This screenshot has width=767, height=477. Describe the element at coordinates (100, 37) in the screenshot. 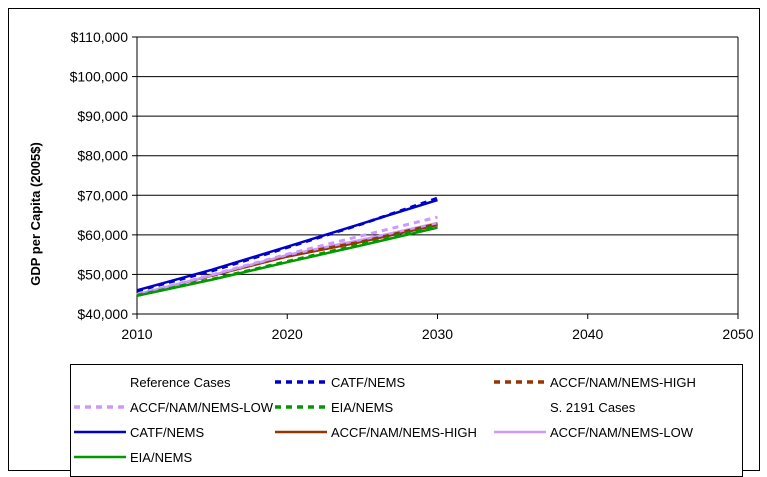

I see `y-tick-label: $110,000` at that location.